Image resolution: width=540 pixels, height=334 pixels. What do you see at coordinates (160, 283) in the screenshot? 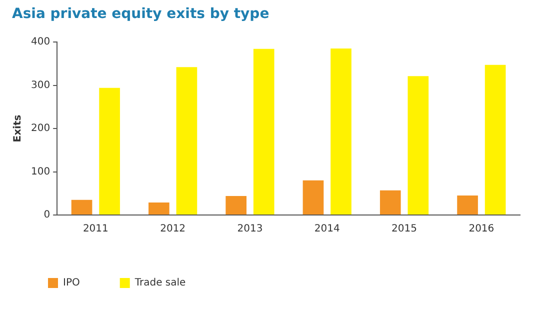
I see `legend-label: Trade sale` at bounding box center [160, 283].